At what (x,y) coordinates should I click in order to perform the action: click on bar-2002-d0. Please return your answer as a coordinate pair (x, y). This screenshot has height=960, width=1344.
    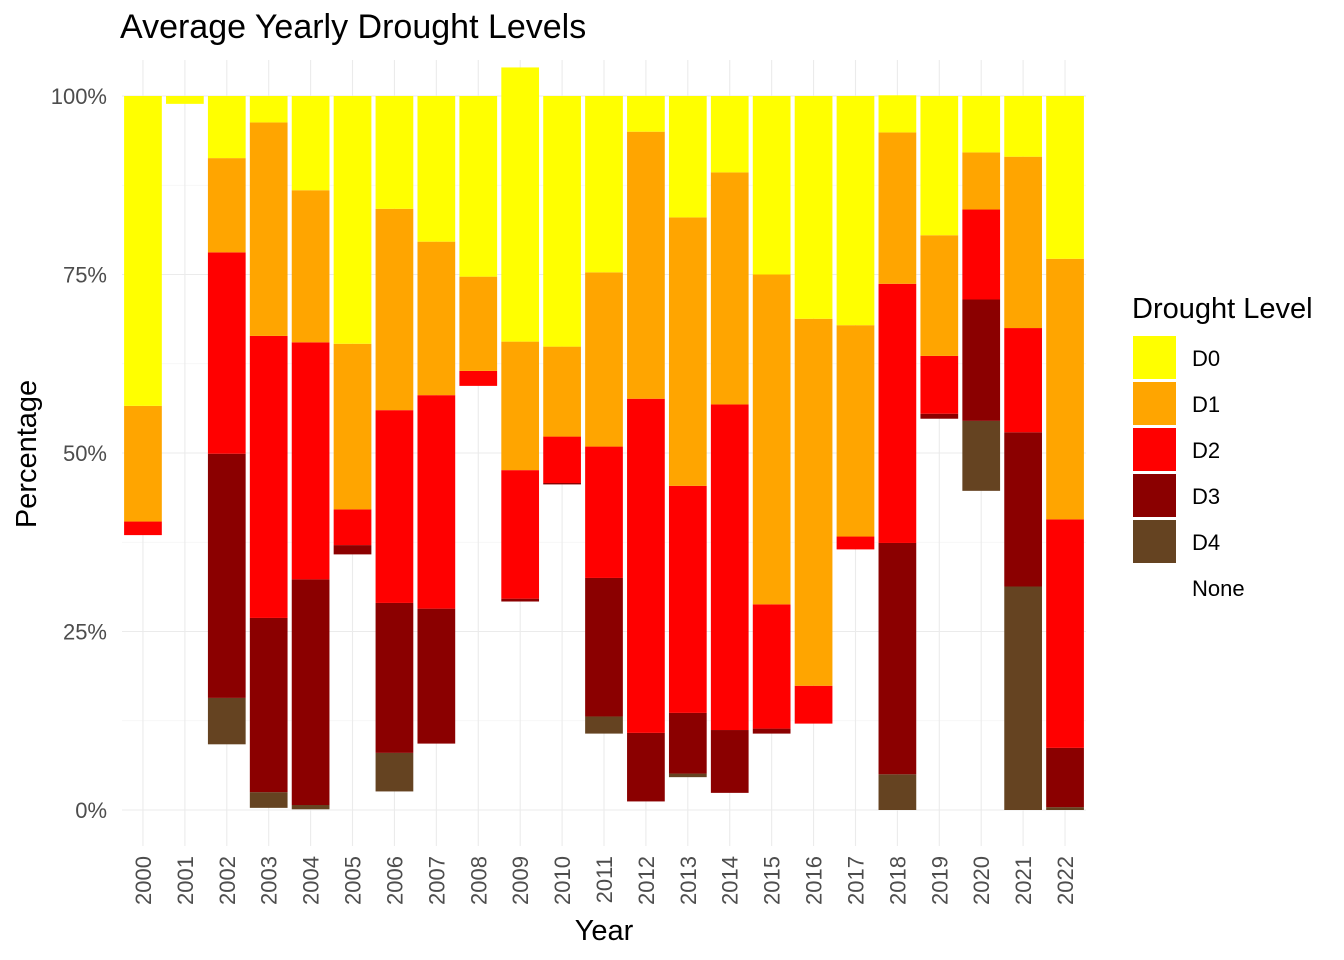
    Looking at the image, I should click on (226, 127).